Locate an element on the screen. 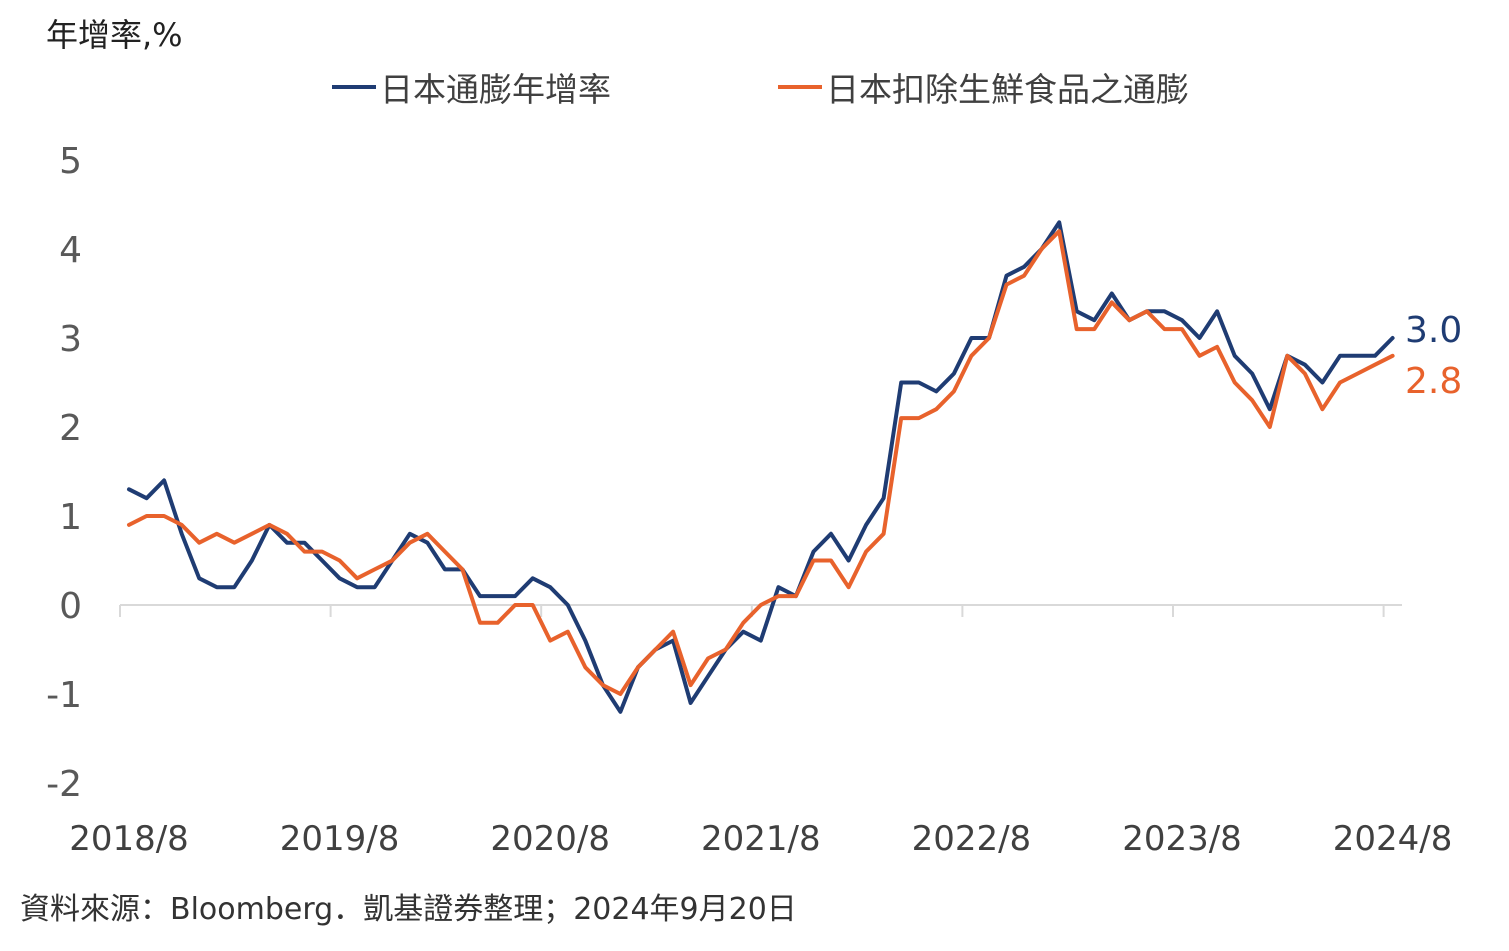 The width and height of the screenshot is (1509, 951). end-value-label-headline: 3.0 is located at coordinates (1433, 330).